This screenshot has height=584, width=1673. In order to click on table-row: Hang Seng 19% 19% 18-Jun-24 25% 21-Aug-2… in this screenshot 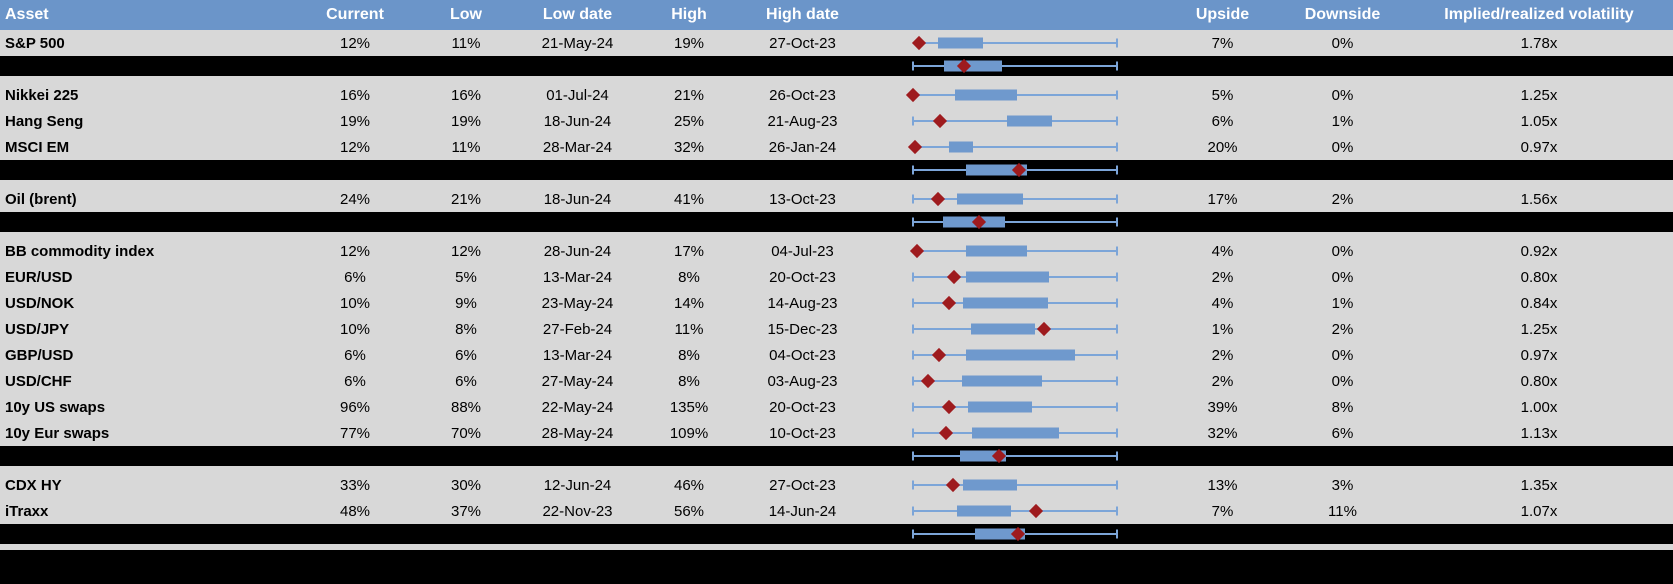, I will do `click(836, 121)`.